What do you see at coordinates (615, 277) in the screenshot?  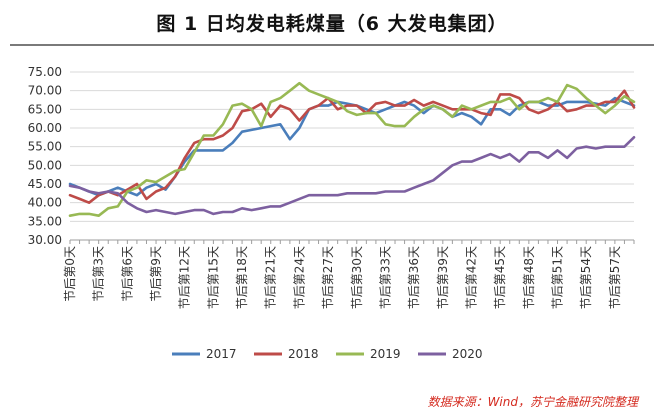 I see `x-tick-label: 节后第57天` at bounding box center [615, 277].